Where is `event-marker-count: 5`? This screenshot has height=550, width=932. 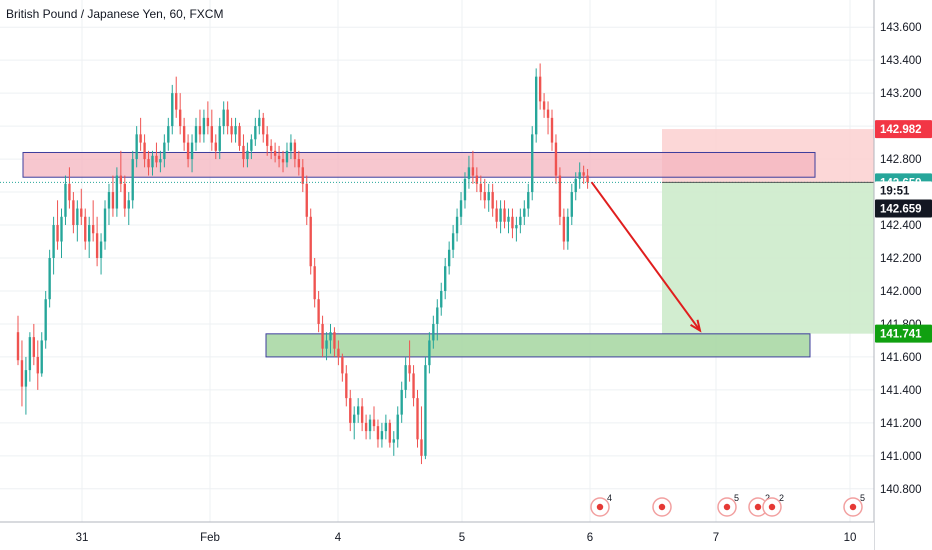 event-marker-count: 5 is located at coordinates (862, 498).